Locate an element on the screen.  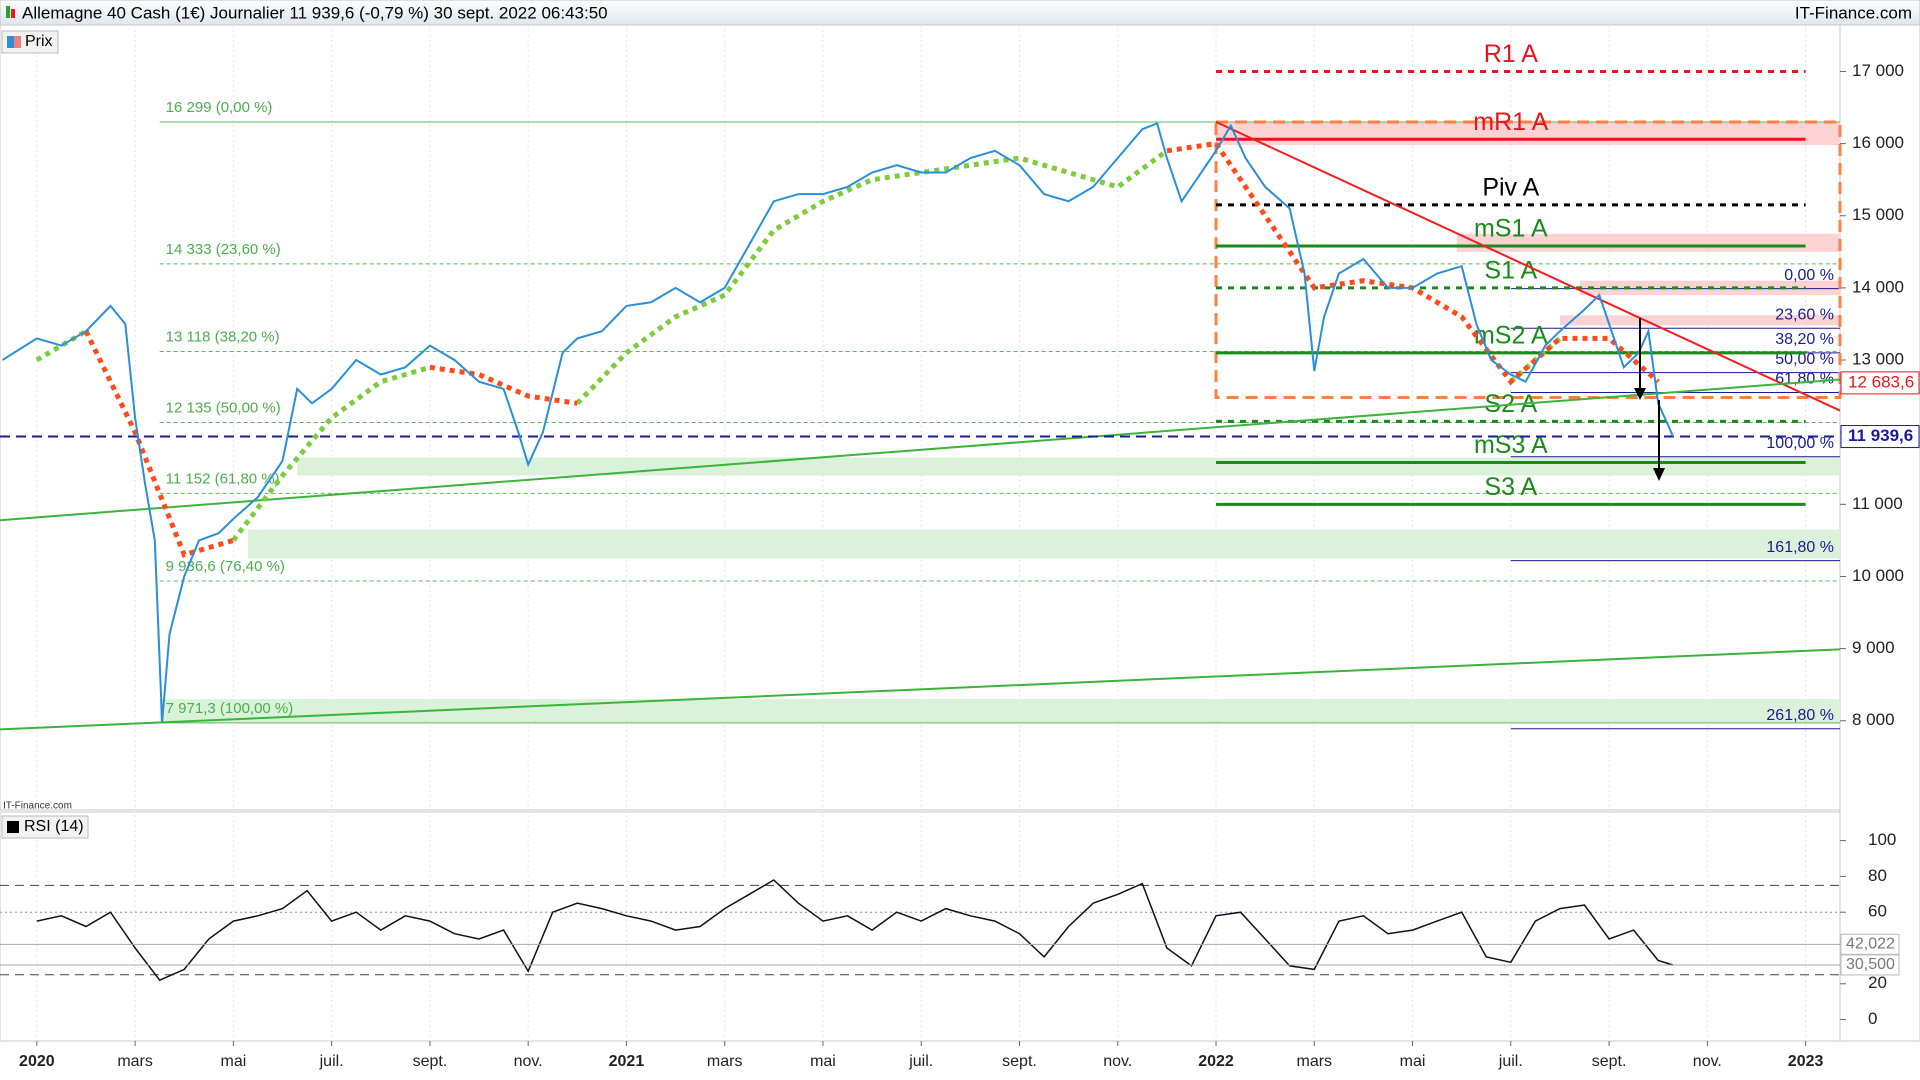
fibo-label: 13 118 (38,20 %) is located at coordinates (223, 336).